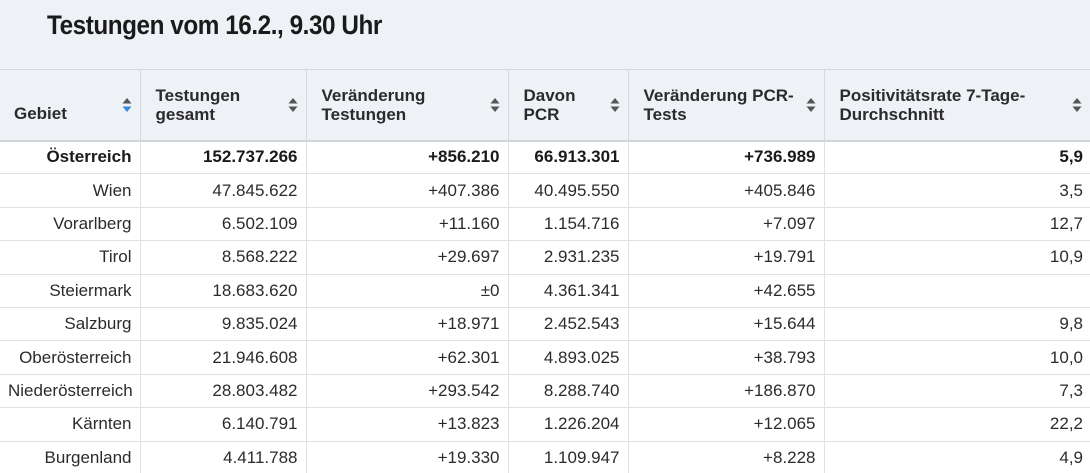 The image size is (1090, 473). I want to click on cell-testungen-gesamt: 28.803.482, so click(223, 391).